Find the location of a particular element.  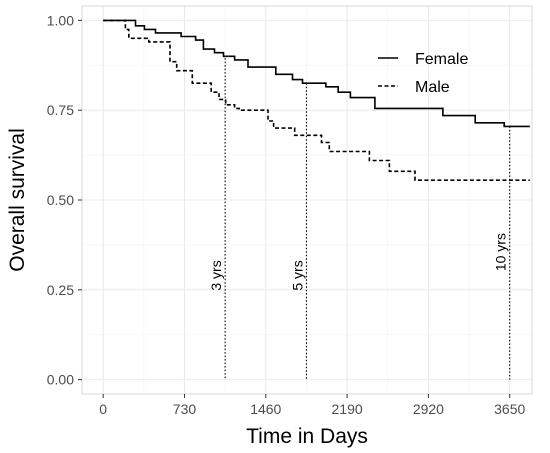

y-tick-label: 0.00 is located at coordinates (60, 380).